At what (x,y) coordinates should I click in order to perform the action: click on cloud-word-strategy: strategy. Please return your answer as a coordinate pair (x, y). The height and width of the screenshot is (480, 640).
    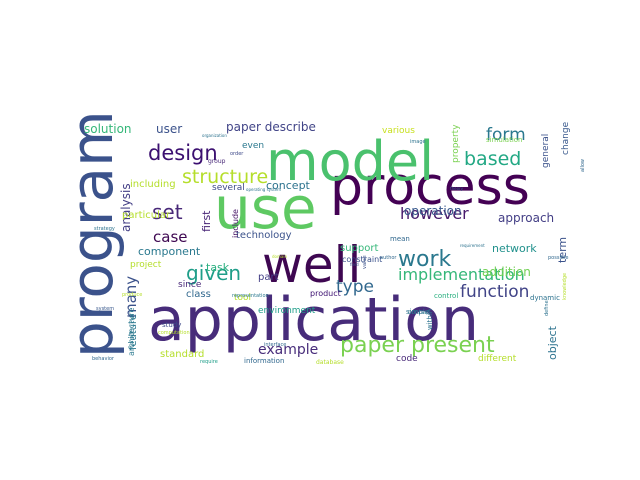
    Looking at the image, I should click on (104, 229).